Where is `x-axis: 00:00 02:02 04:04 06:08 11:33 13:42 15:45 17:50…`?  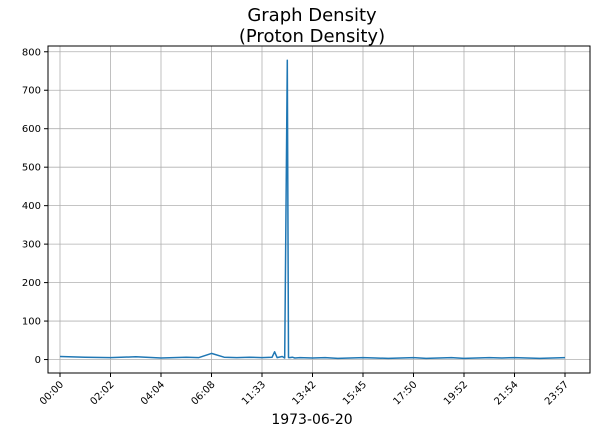
x-axis: 00:00 02:02 04:04 06:08 11:33 13:42 15:45 17:50… is located at coordinates (304, 390).